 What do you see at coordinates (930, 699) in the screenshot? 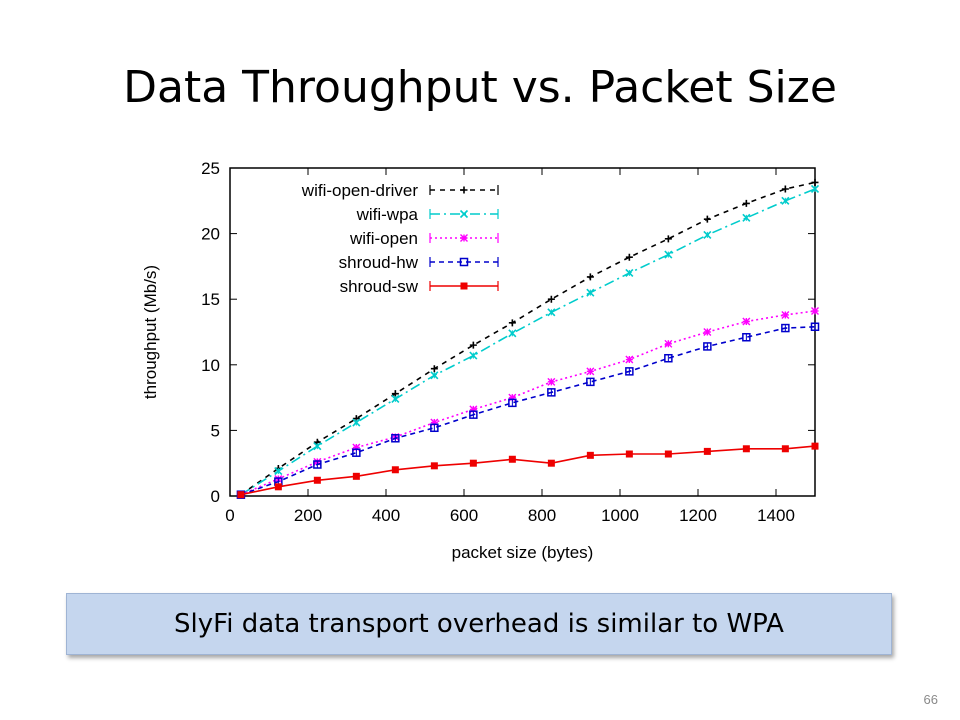
I see `page-number: 66` at bounding box center [930, 699].